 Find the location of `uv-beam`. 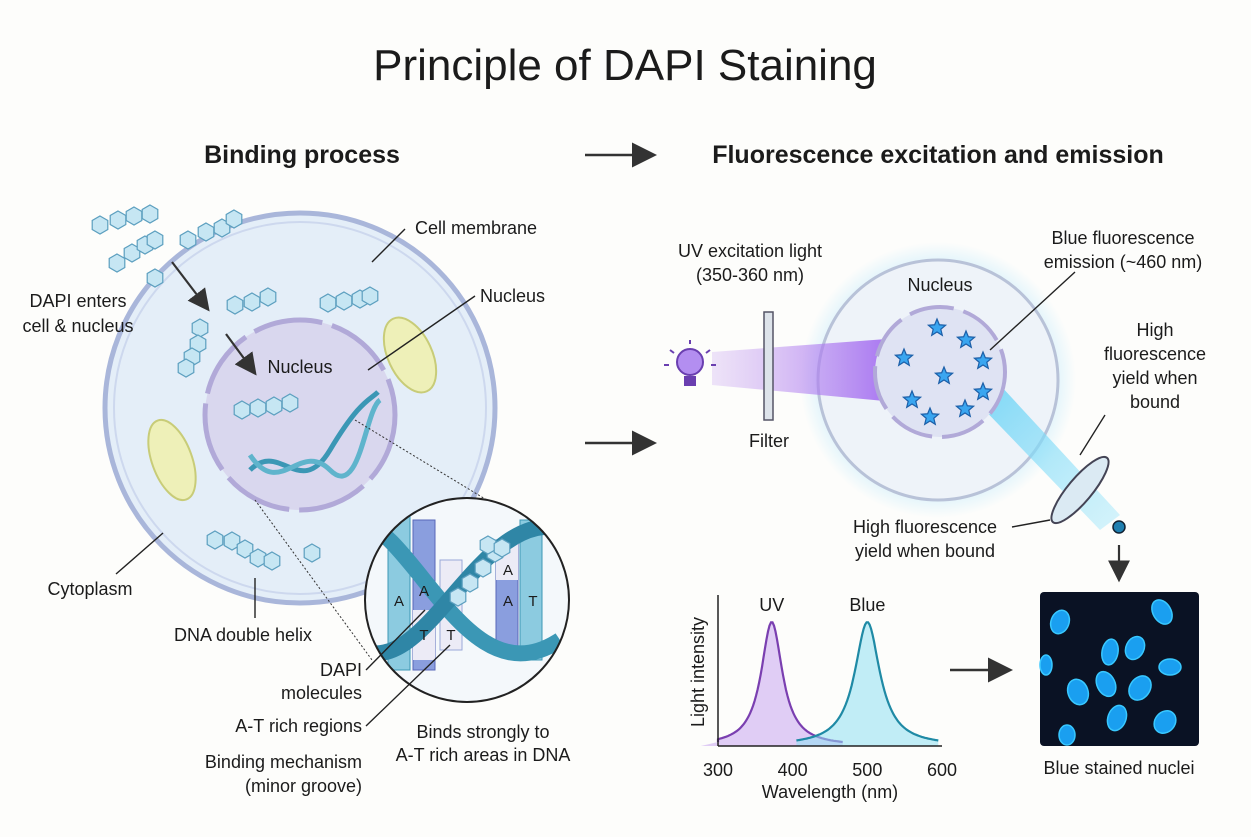

uv-beam is located at coordinates (806, 370).